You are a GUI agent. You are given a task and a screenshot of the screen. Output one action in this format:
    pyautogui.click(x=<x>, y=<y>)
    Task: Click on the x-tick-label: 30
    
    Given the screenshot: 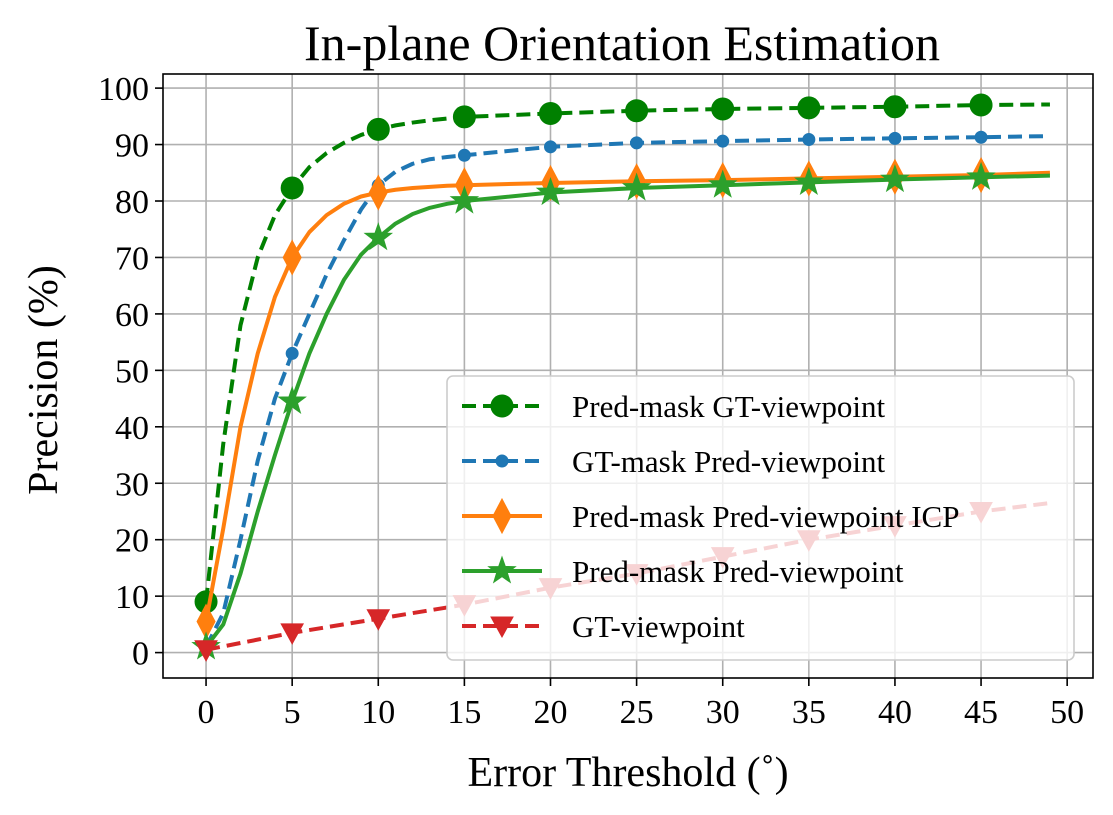 What is the action you would take?
    pyautogui.click(x=723, y=712)
    